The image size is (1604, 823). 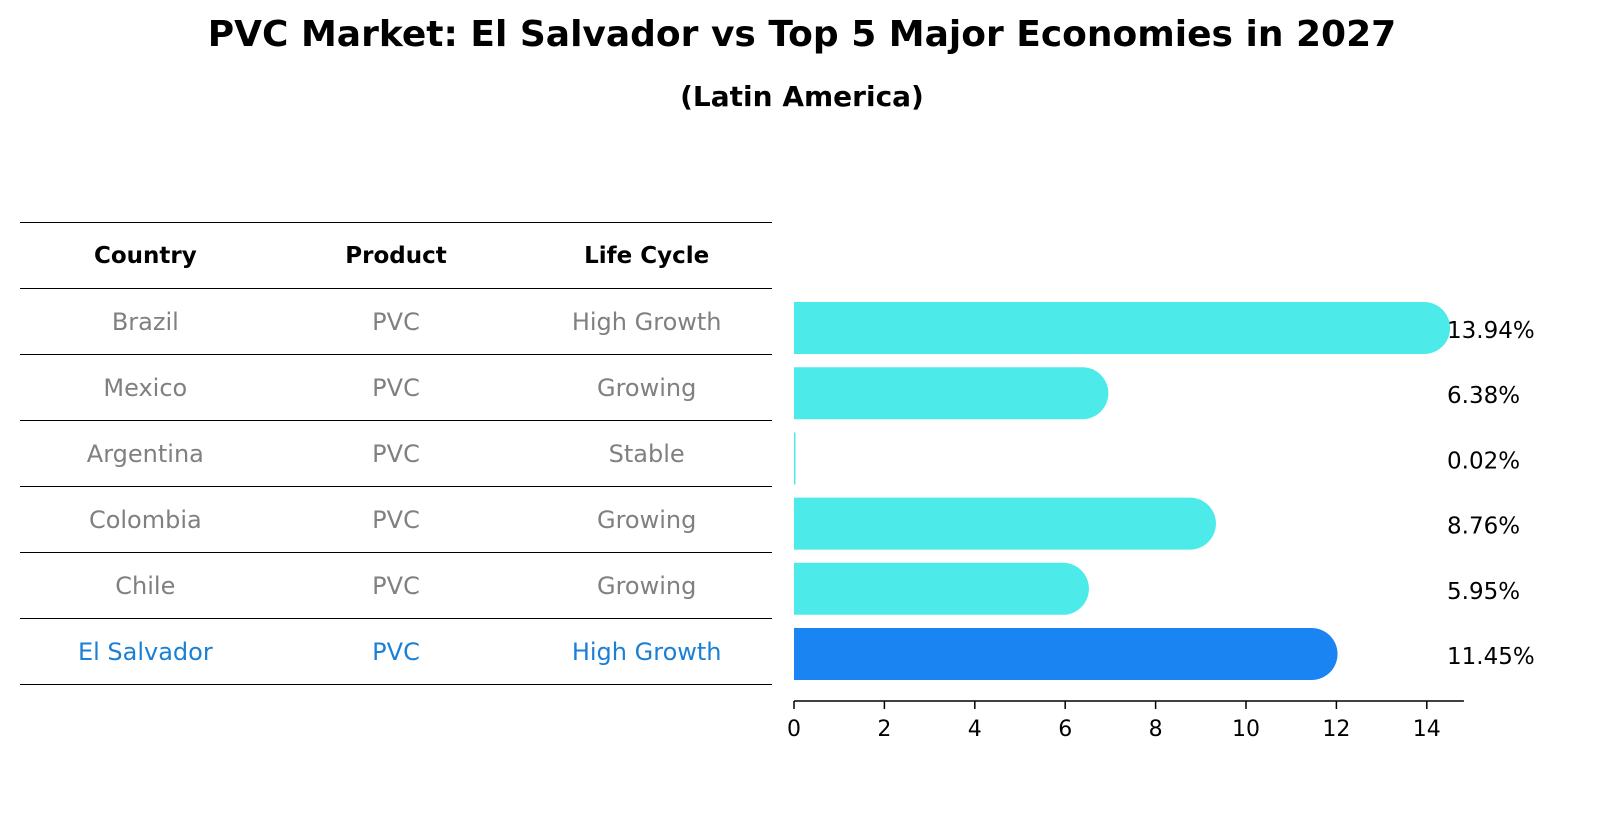 What do you see at coordinates (1122, 328) in the screenshot?
I see `bar-brazil` at bounding box center [1122, 328].